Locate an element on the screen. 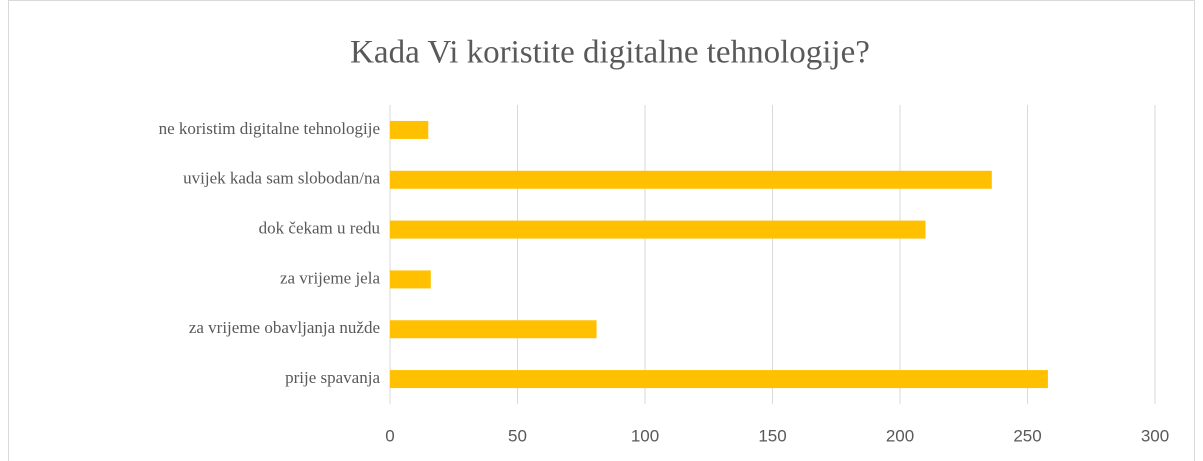  y-tick-label: ne koristim digitalne tehnologije is located at coordinates (269, 128).